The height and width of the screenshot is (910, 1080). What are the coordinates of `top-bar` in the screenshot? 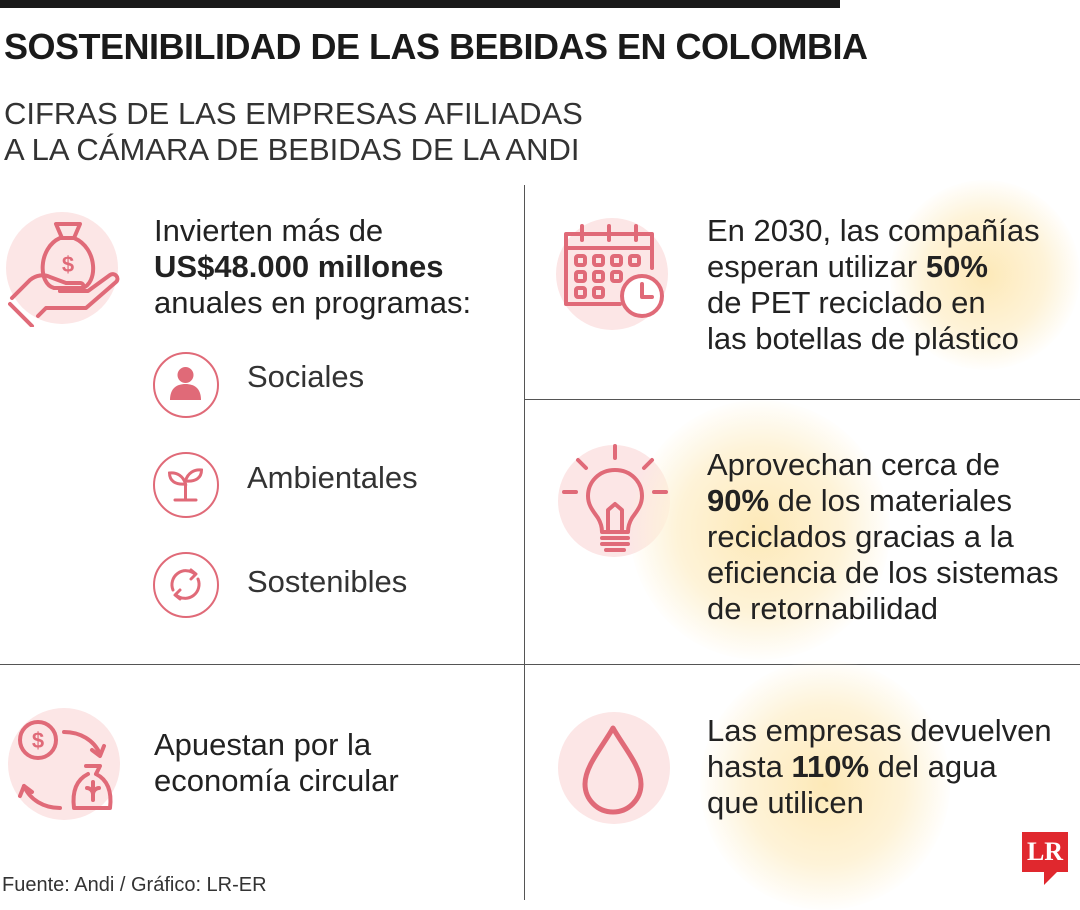 It's located at (420, 4).